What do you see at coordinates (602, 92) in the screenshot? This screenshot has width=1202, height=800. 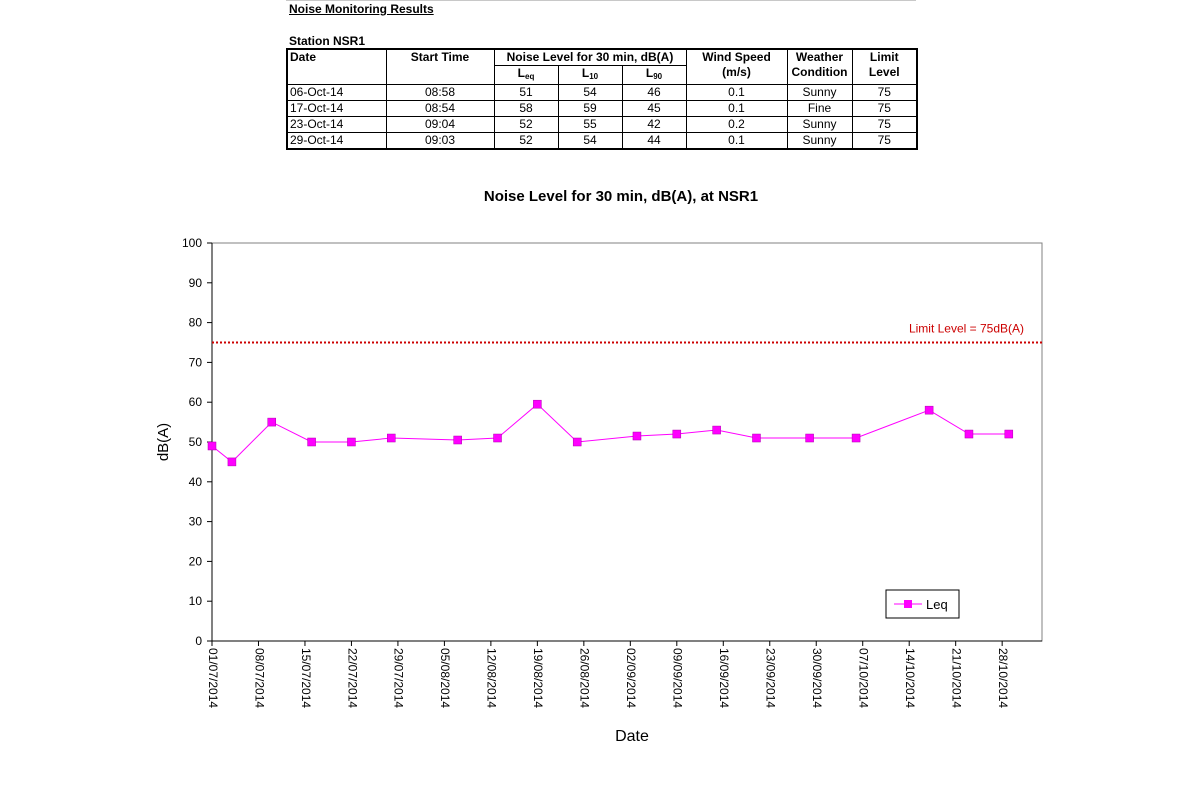 I see `table-row: 06-Oct-14 08:58 51 54 46 0.1 Sunny 75` at bounding box center [602, 92].